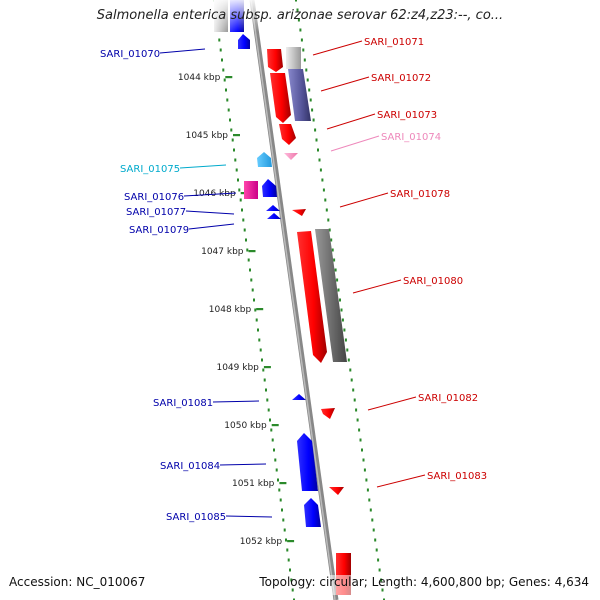  I want to click on gene-label: SARI_01075, so click(150, 169).